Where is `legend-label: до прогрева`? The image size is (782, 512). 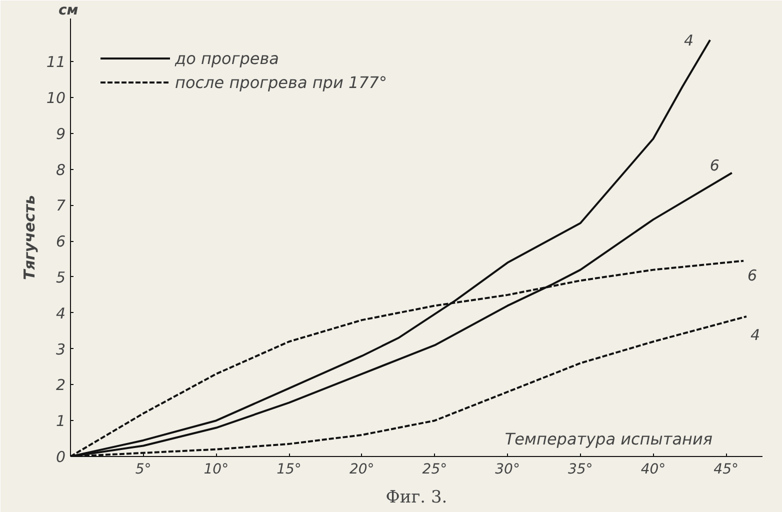 legend-label: до прогрева is located at coordinates (227, 58).